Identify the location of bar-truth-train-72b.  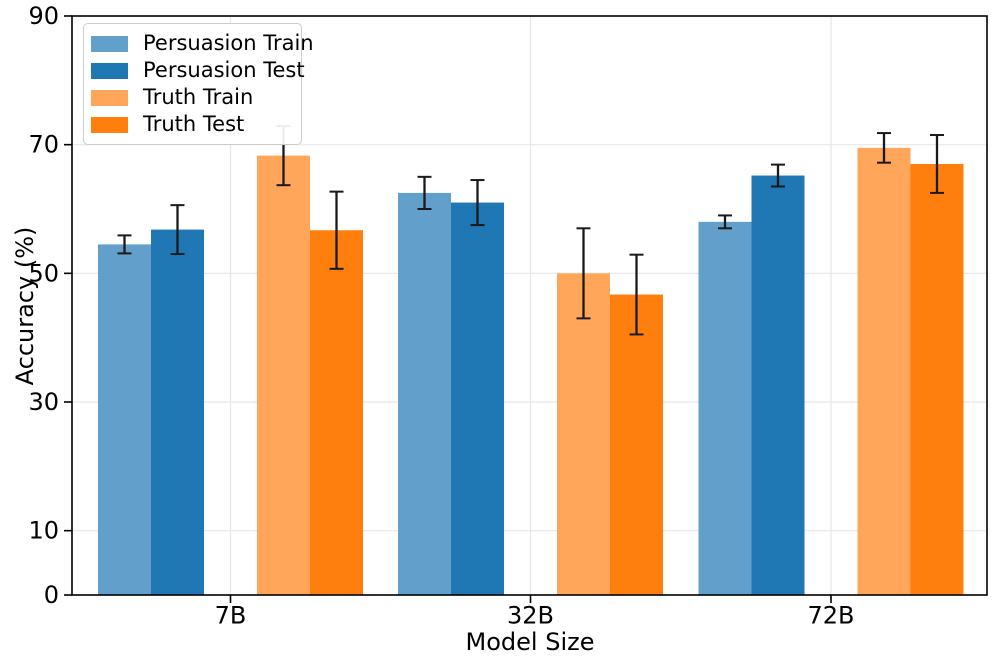
(884, 371).